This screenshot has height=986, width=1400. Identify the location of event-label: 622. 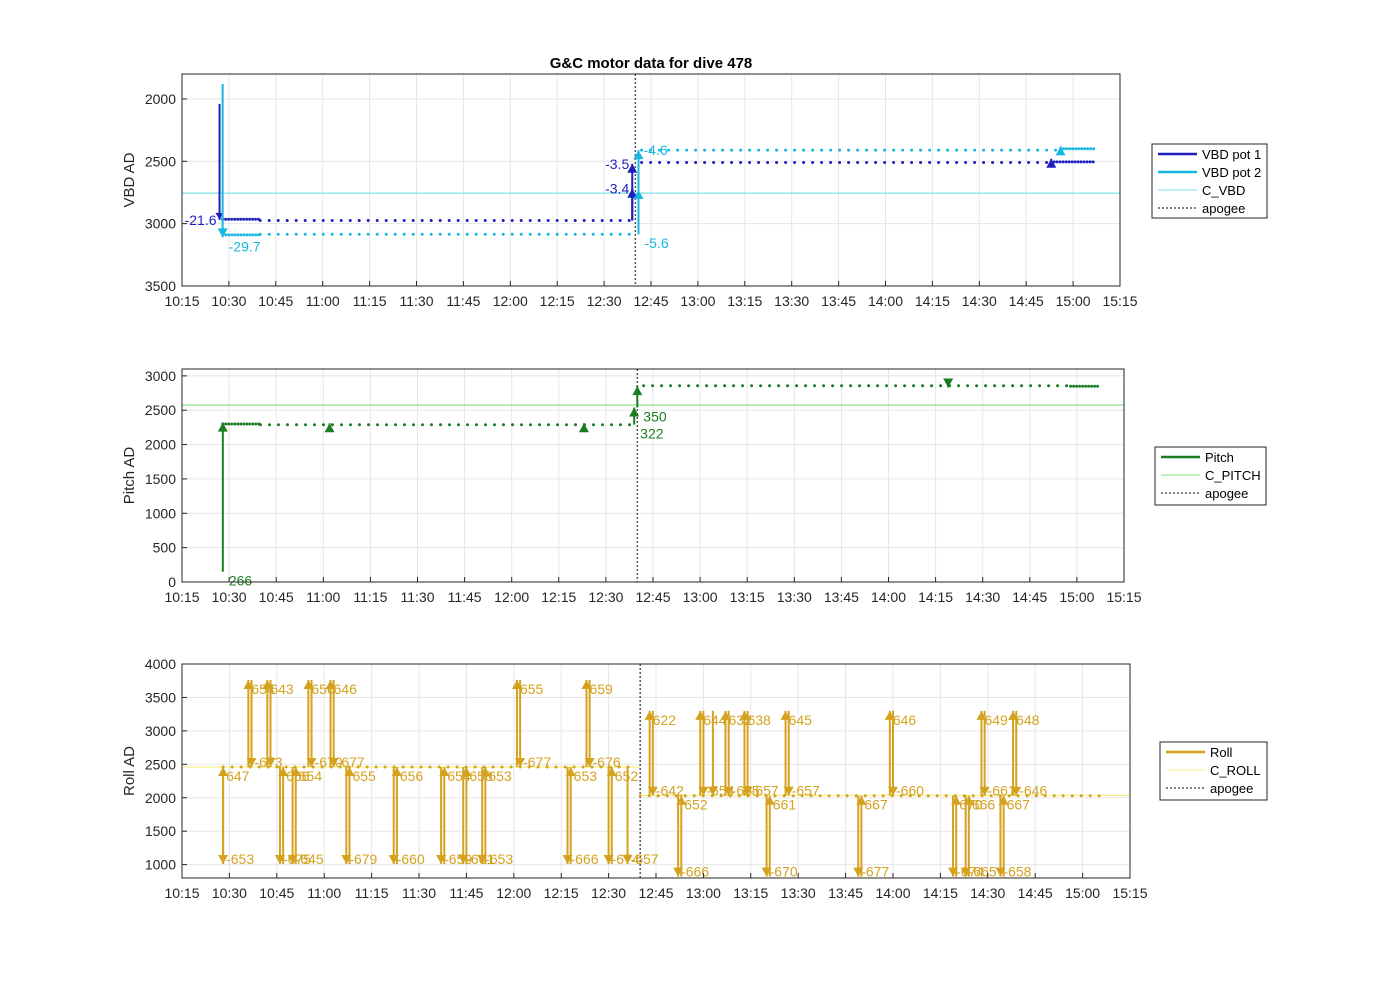
(665, 720).